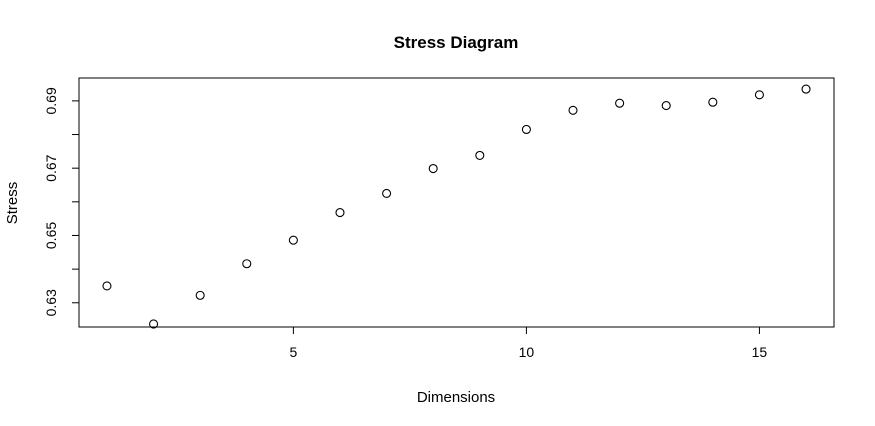 The height and width of the screenshot is (426, 875). I want to click on x-tick-label: 15, so click(760, 352).